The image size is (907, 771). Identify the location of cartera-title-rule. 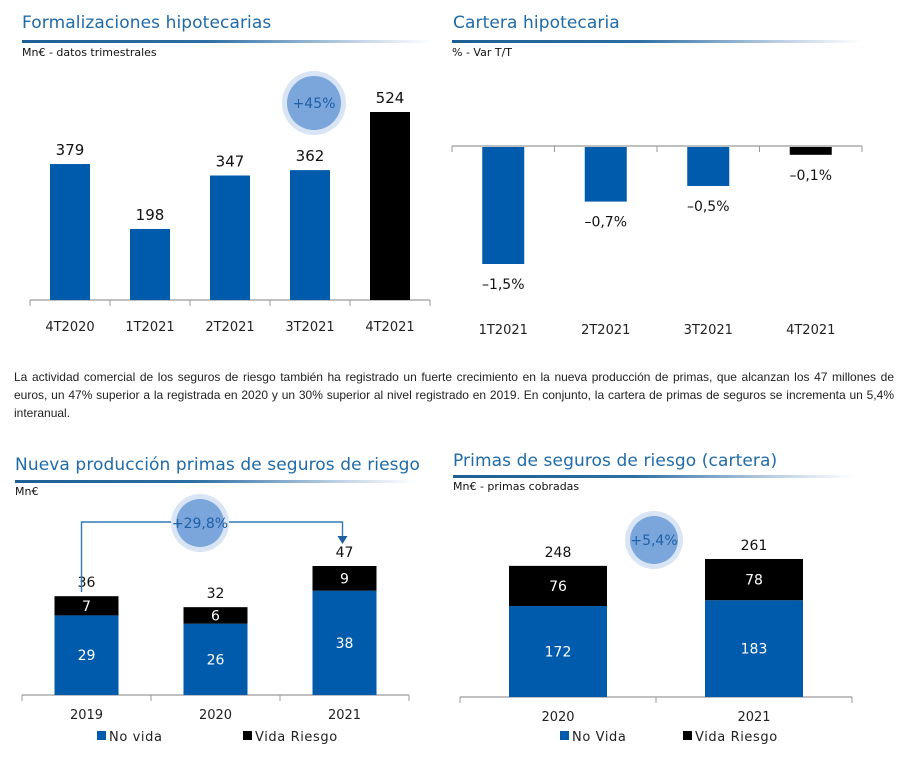
(657, 41).